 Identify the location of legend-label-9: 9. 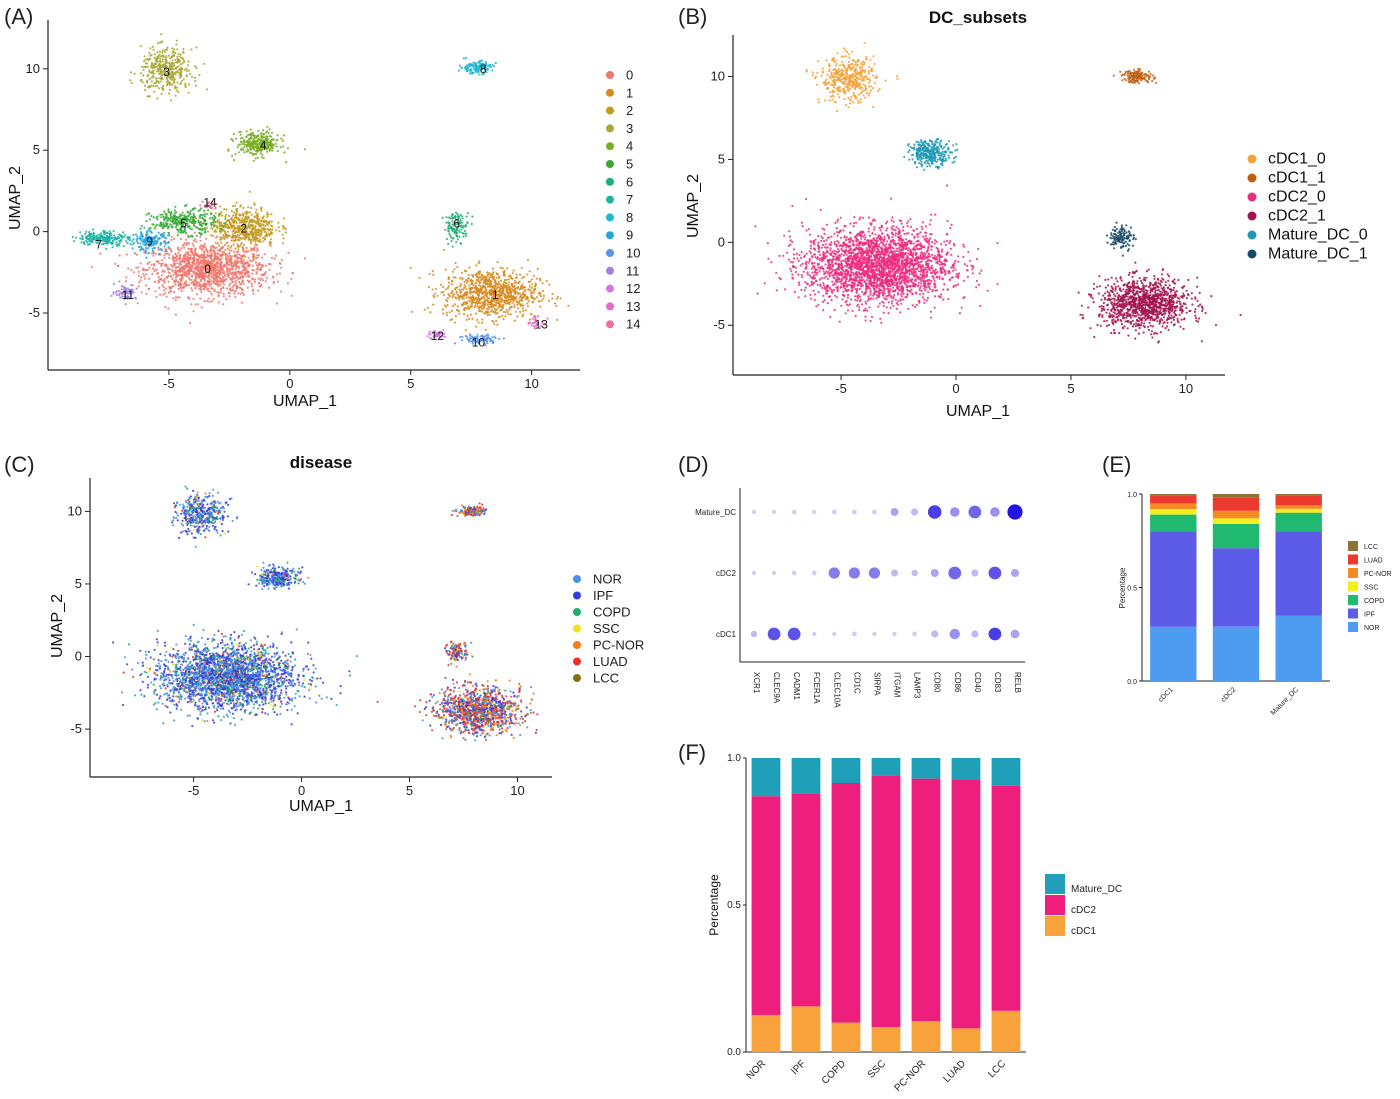
(629, 235).